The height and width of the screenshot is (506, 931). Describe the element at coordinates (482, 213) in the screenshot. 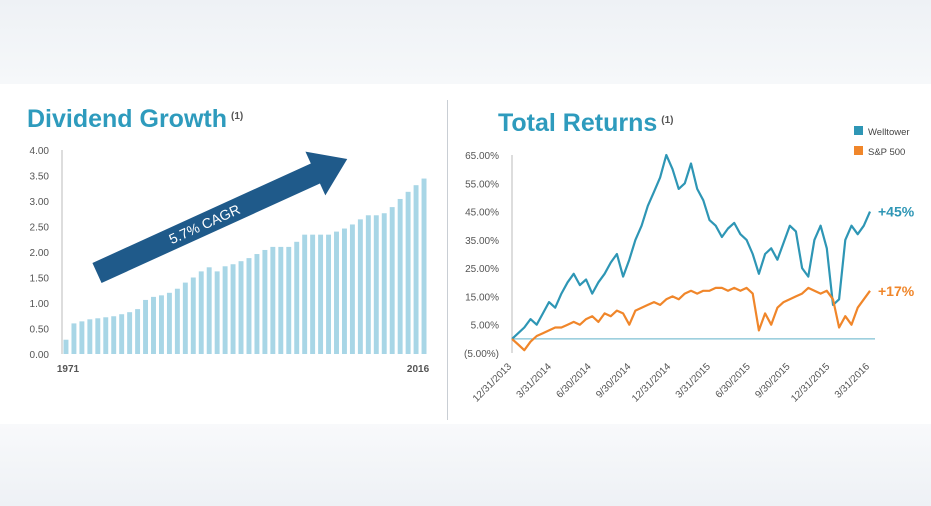

I see `y-tick-label: 45.00%` at that location.